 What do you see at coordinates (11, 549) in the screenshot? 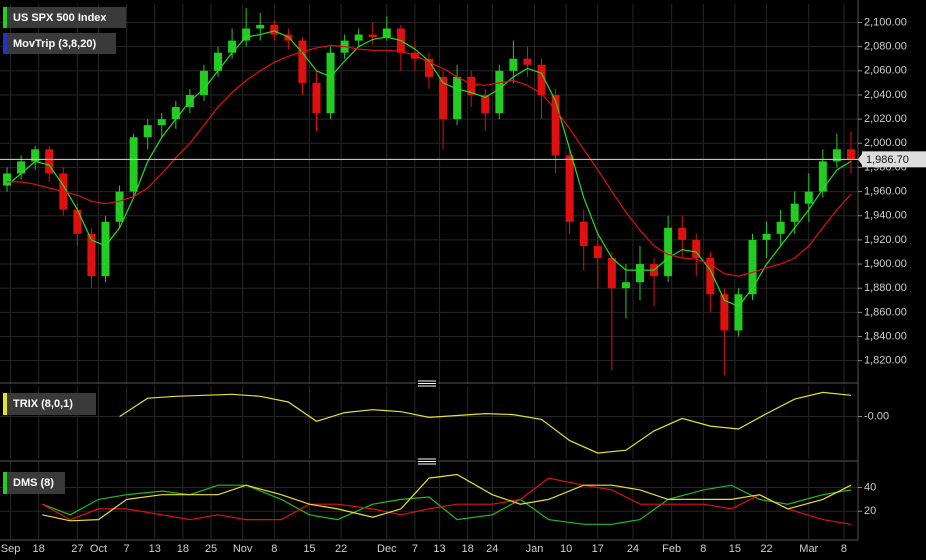
I see `x-tick-label: Sep` at bounding box center [11, 549].